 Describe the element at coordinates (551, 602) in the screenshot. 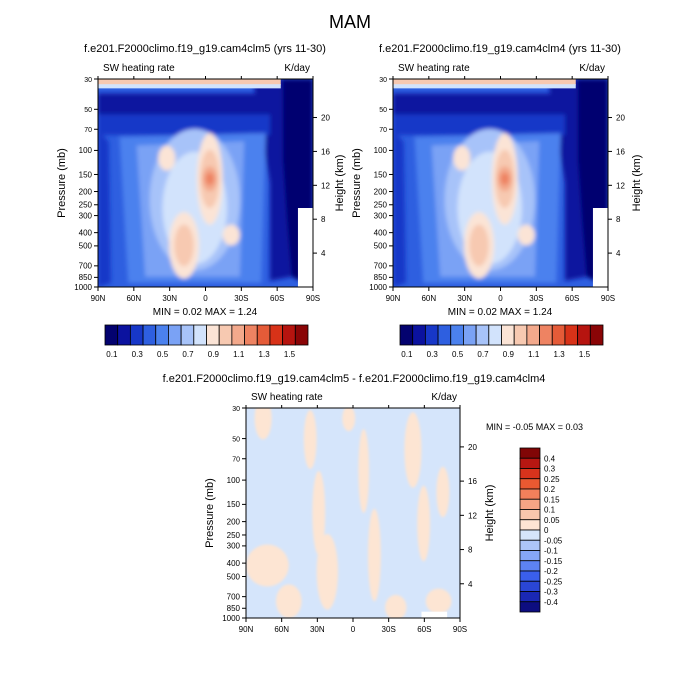

I see `colorbar-label: -0.4` at that location.